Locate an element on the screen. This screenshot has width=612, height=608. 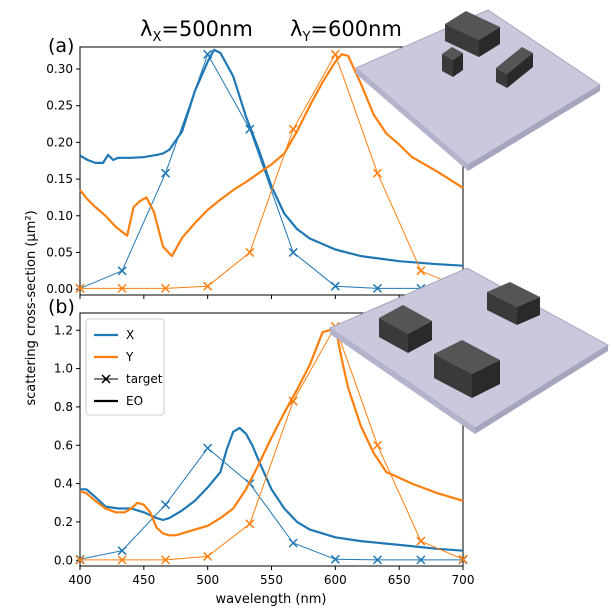
legend-marker is located at coordinates (106, 379).